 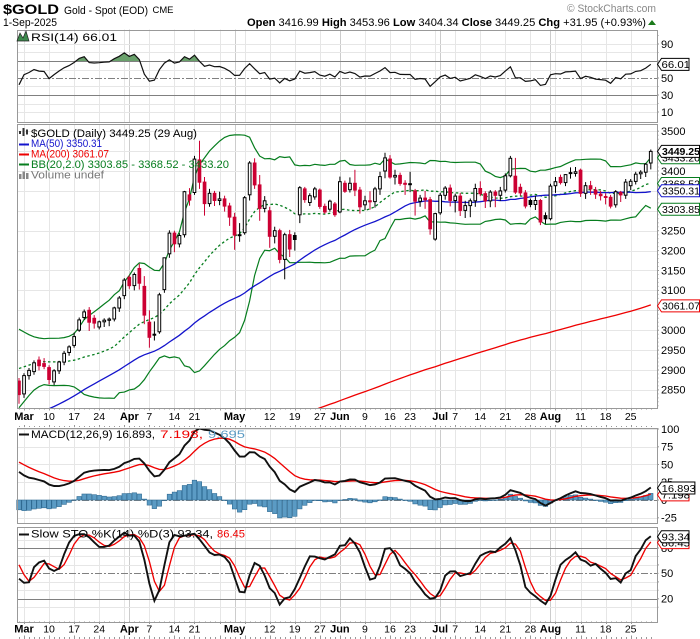 I want to click on svg-text: Gold - Spot (EOD), so click(x=106, y=11).